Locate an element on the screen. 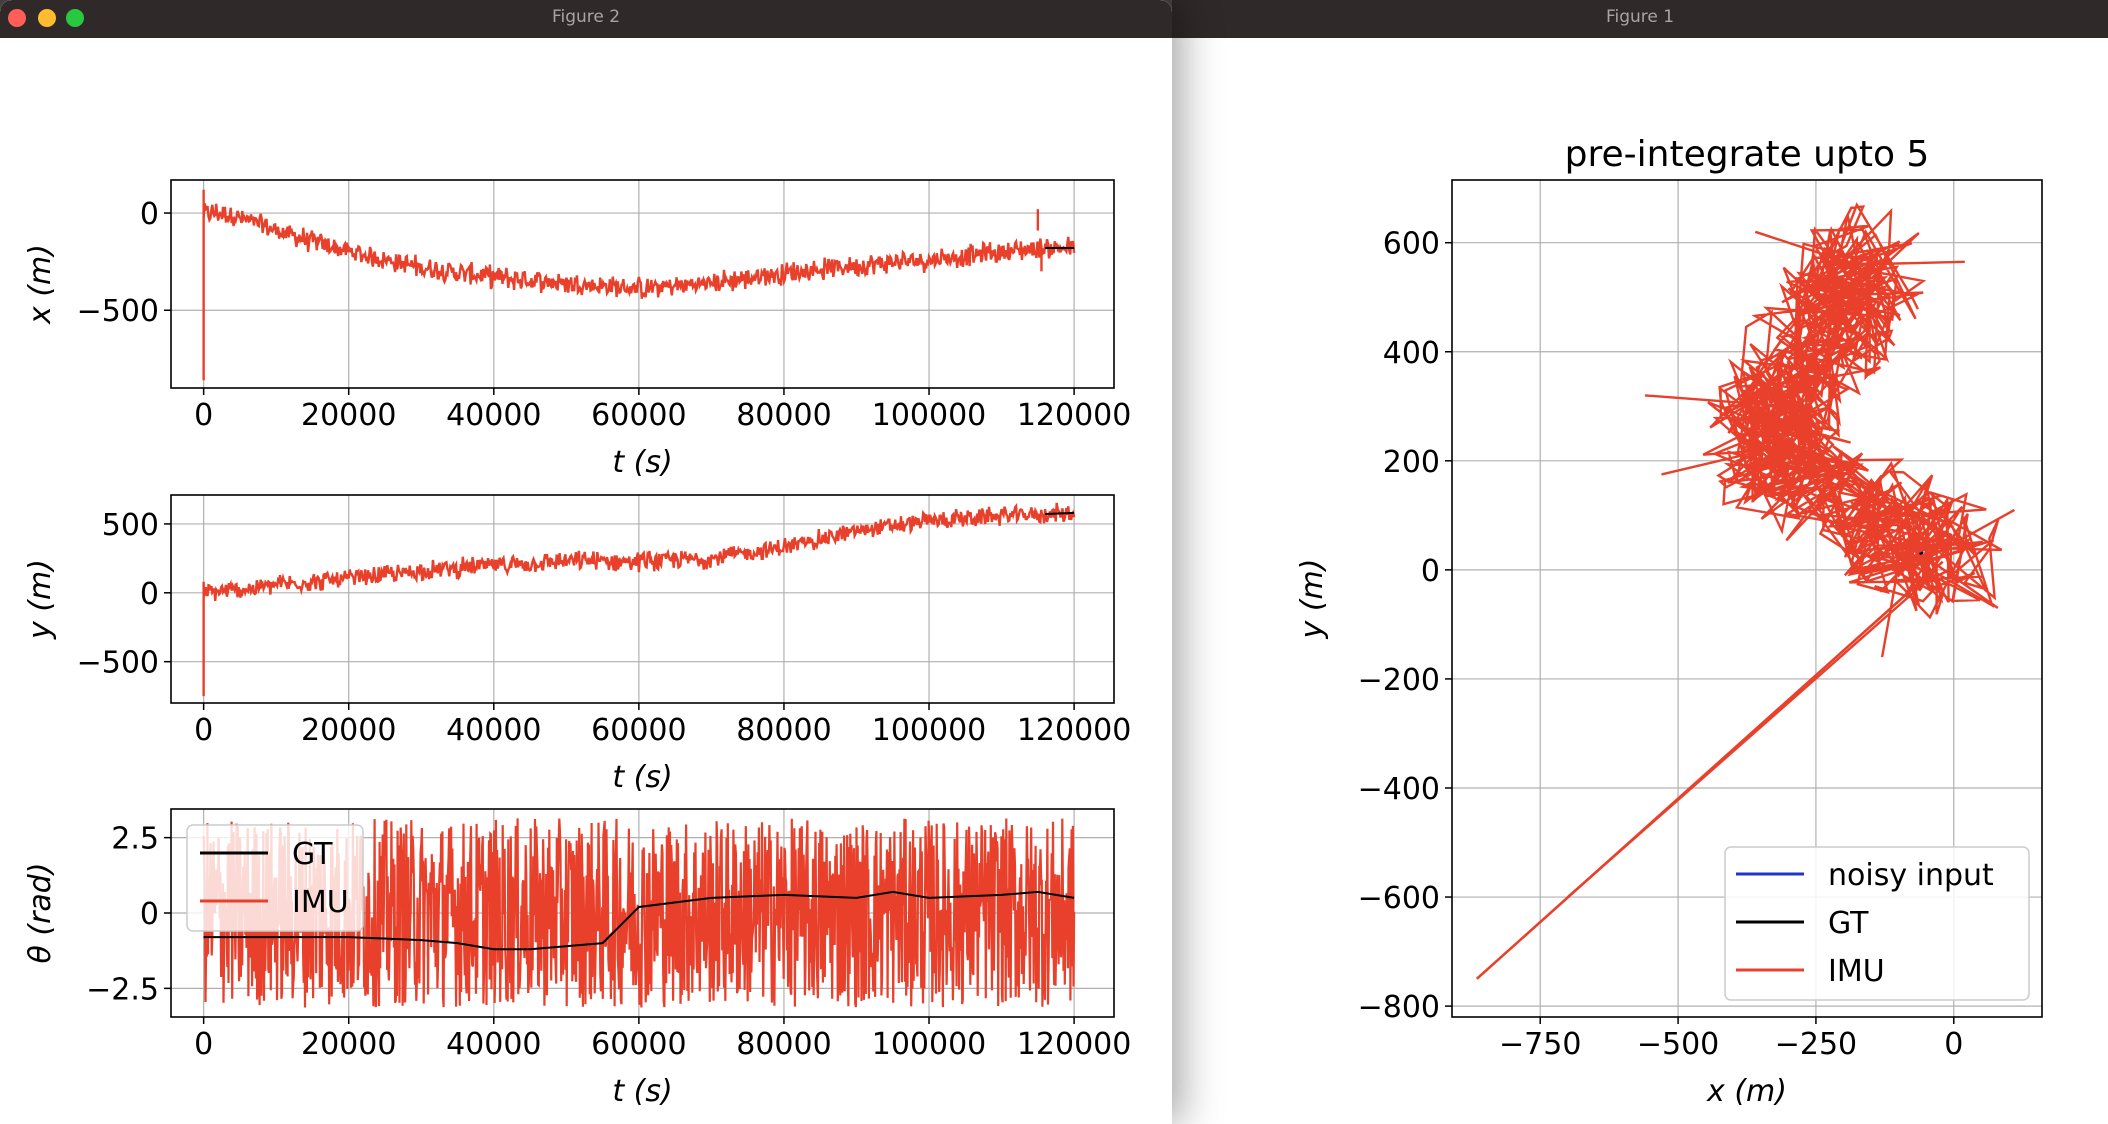  y-tick-label-2-0: 2.5 is located at coordinates (135, 839).